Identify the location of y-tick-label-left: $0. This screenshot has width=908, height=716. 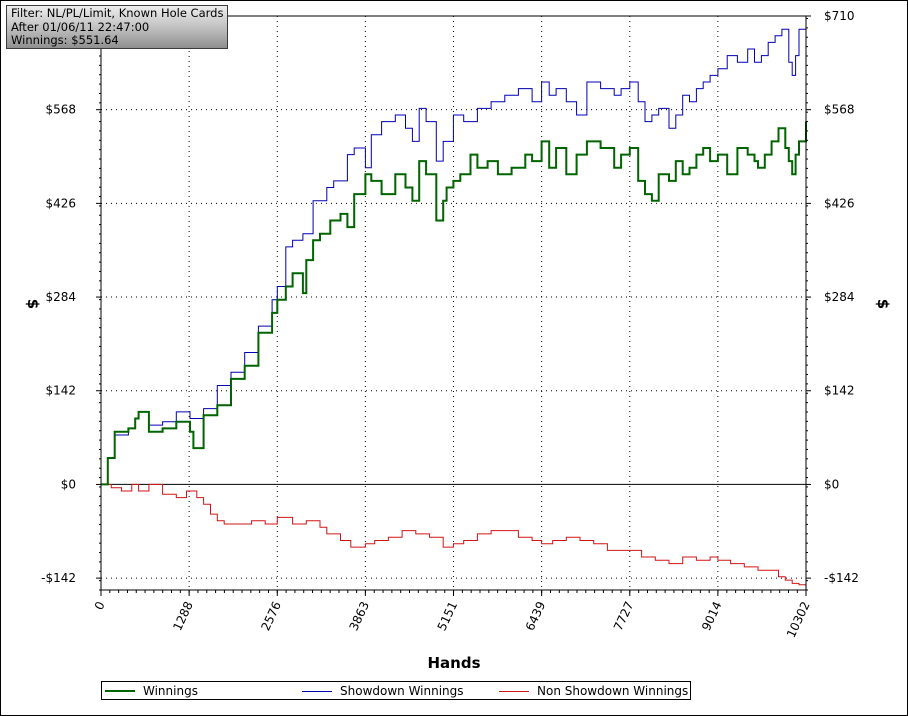
(68, 484).